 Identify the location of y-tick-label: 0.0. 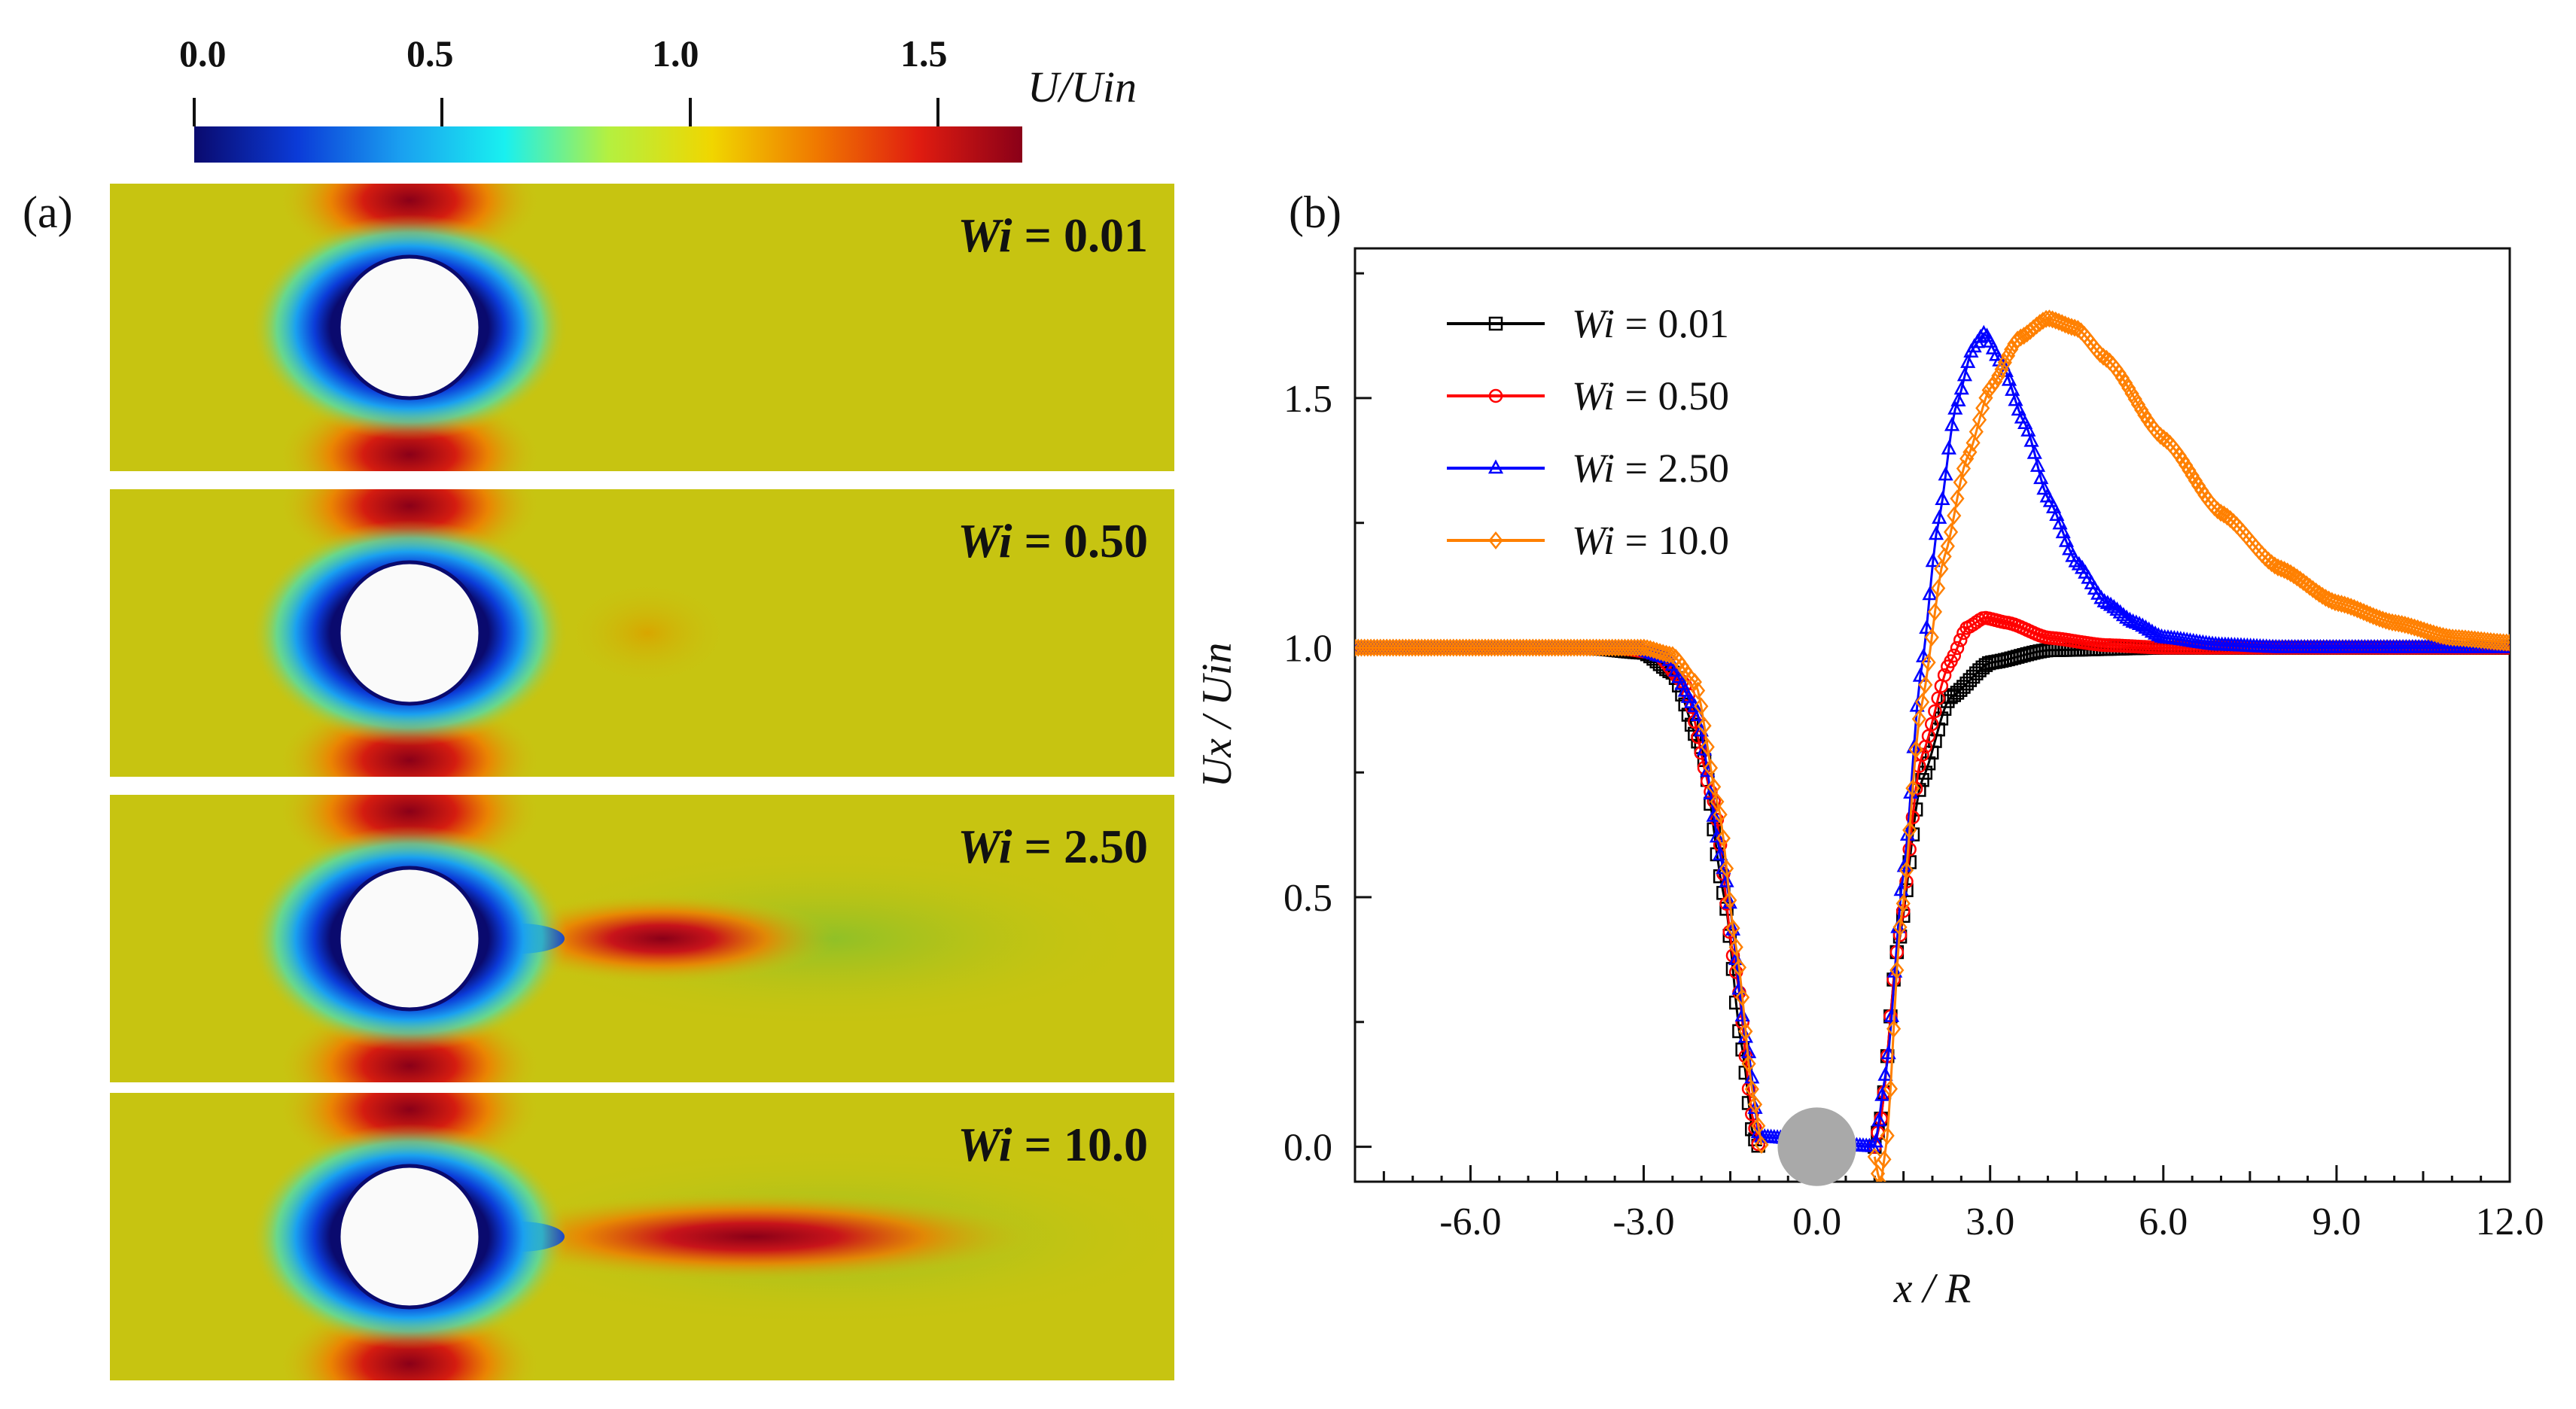
(1307, 1149).